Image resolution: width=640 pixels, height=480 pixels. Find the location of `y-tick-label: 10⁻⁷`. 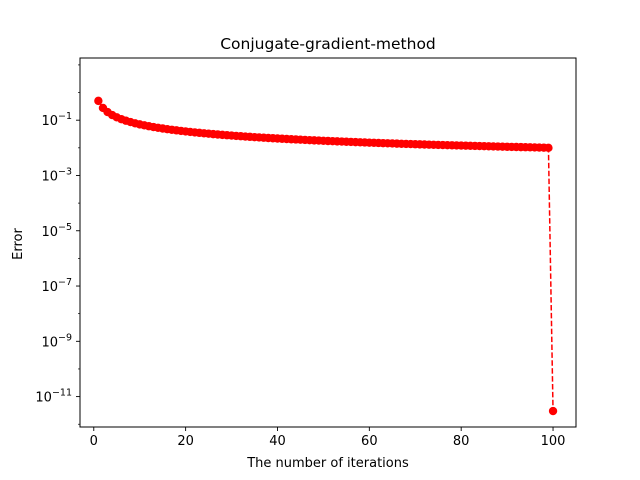

y-tick-label: 10⁻⁷ is located at coordinates (56, 286).